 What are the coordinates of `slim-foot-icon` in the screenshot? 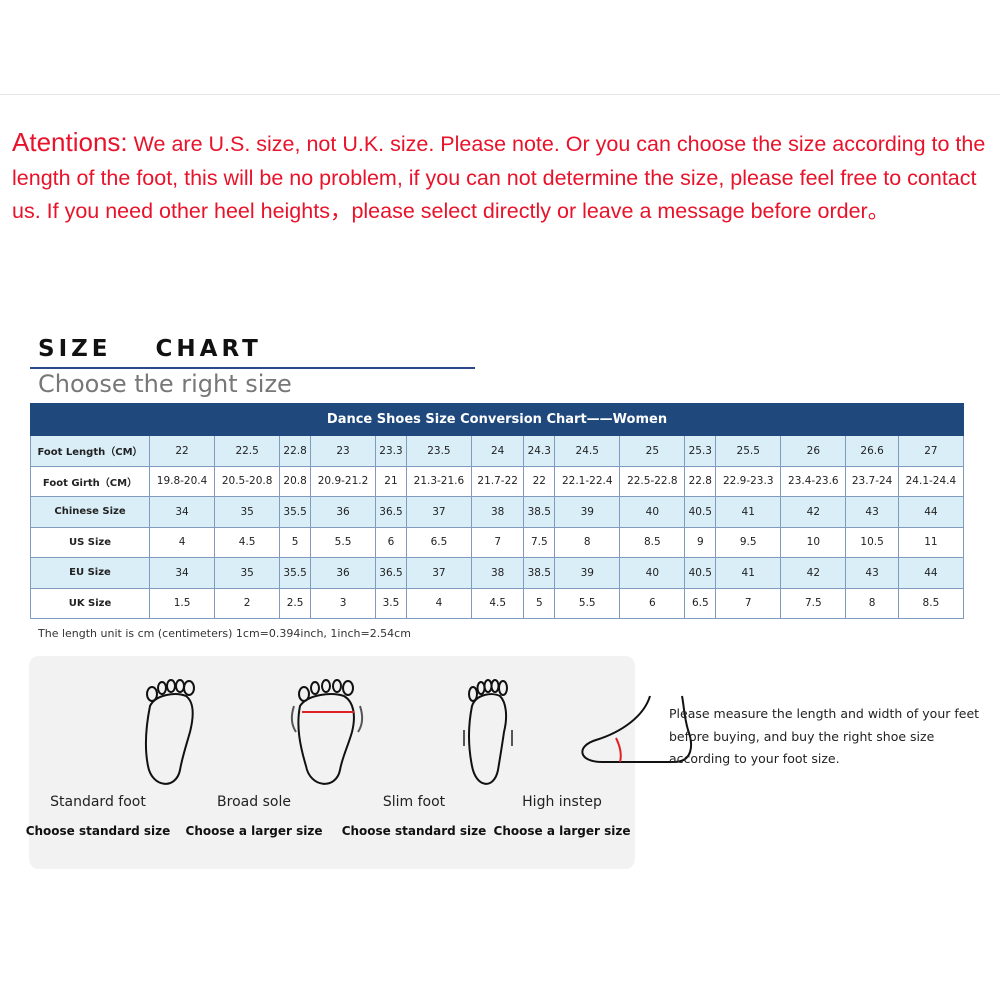 It's located at (488, 732).